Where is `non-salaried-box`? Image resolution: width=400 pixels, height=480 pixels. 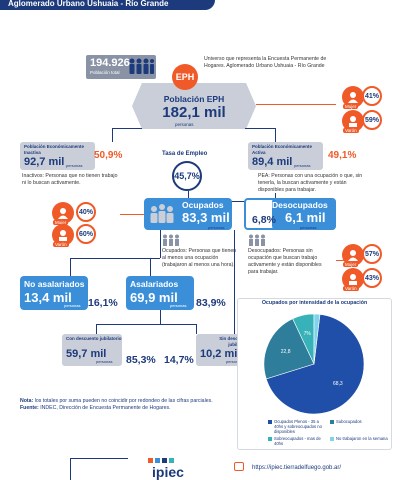
non-salaried-box is located at coordinates (54, 293).